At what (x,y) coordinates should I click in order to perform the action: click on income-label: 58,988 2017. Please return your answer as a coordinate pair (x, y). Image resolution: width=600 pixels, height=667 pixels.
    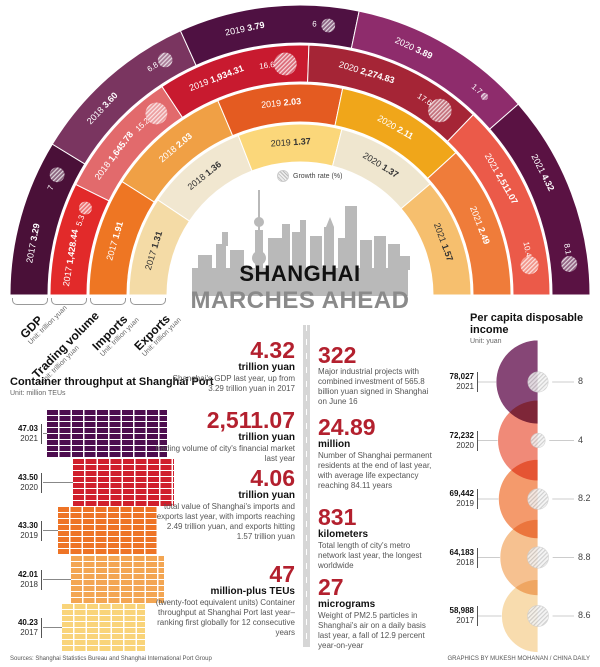
    Looking at the image, I should click on (459, 616).